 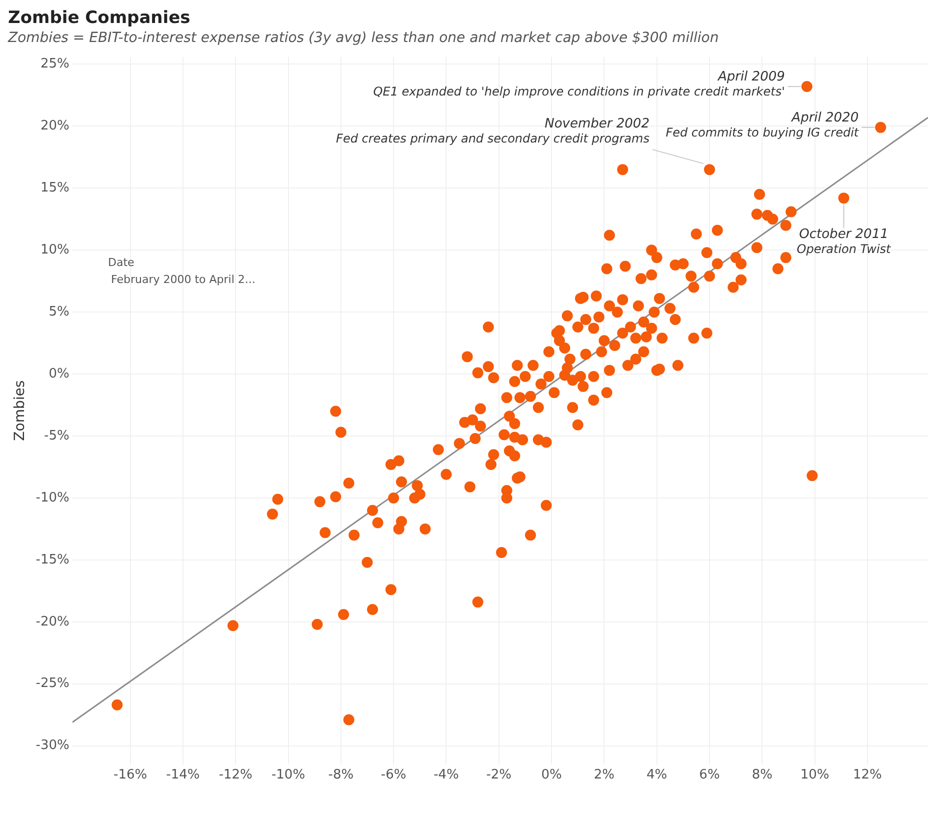 I want to click on x-tick-label: 8%, so click(x=762, y=775).